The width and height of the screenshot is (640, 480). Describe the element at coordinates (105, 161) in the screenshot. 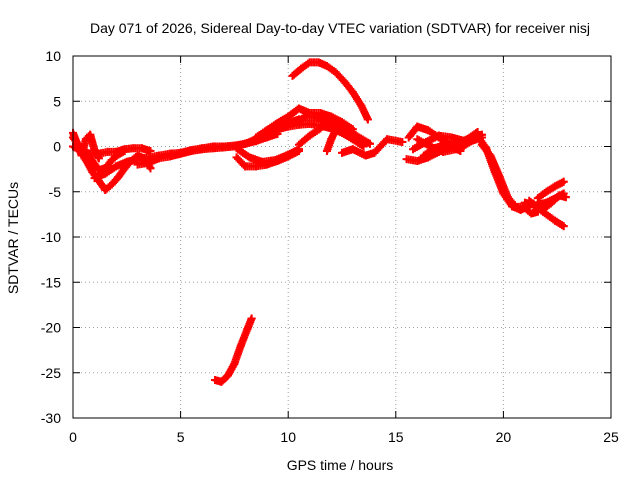

I see `series-mid-left-loop` at that location.